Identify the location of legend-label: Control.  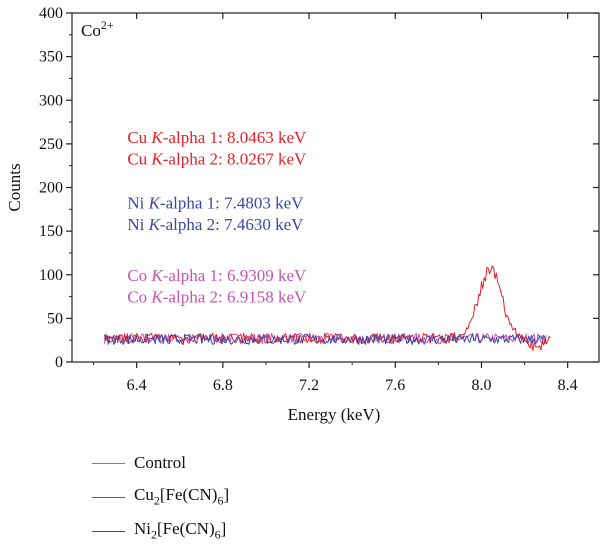
(160, 462).